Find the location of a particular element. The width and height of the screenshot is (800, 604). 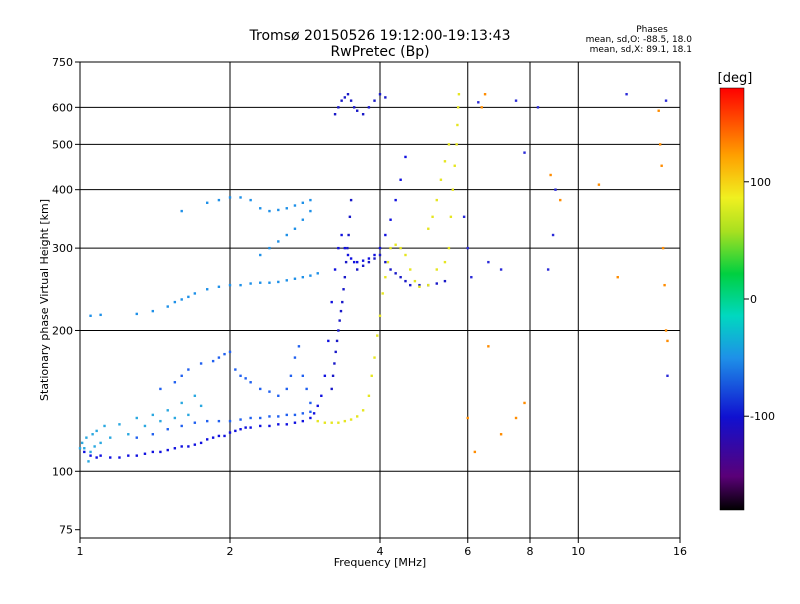

x-tick-label: 4 is located at coordinates (380, 551).